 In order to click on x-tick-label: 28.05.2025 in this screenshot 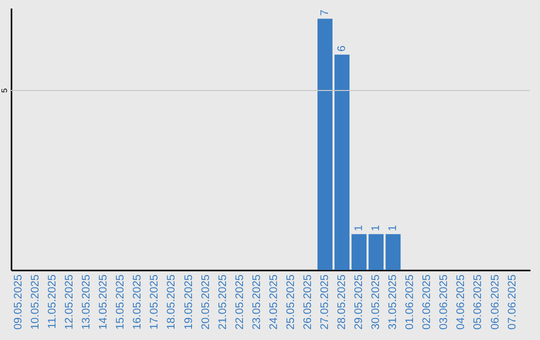, I will do `click(342, 302)`.